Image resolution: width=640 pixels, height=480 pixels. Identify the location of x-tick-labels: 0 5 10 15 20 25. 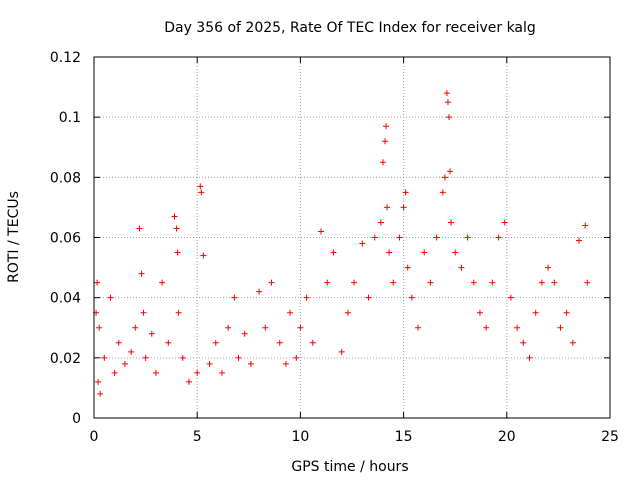
(354, 437).